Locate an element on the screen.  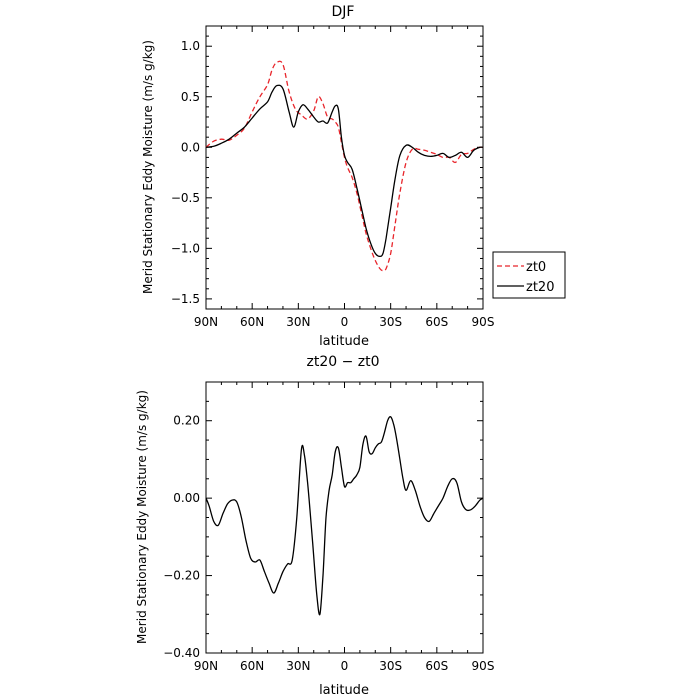
y-tick-label: 0.0 is located at coordinates (190, 147).